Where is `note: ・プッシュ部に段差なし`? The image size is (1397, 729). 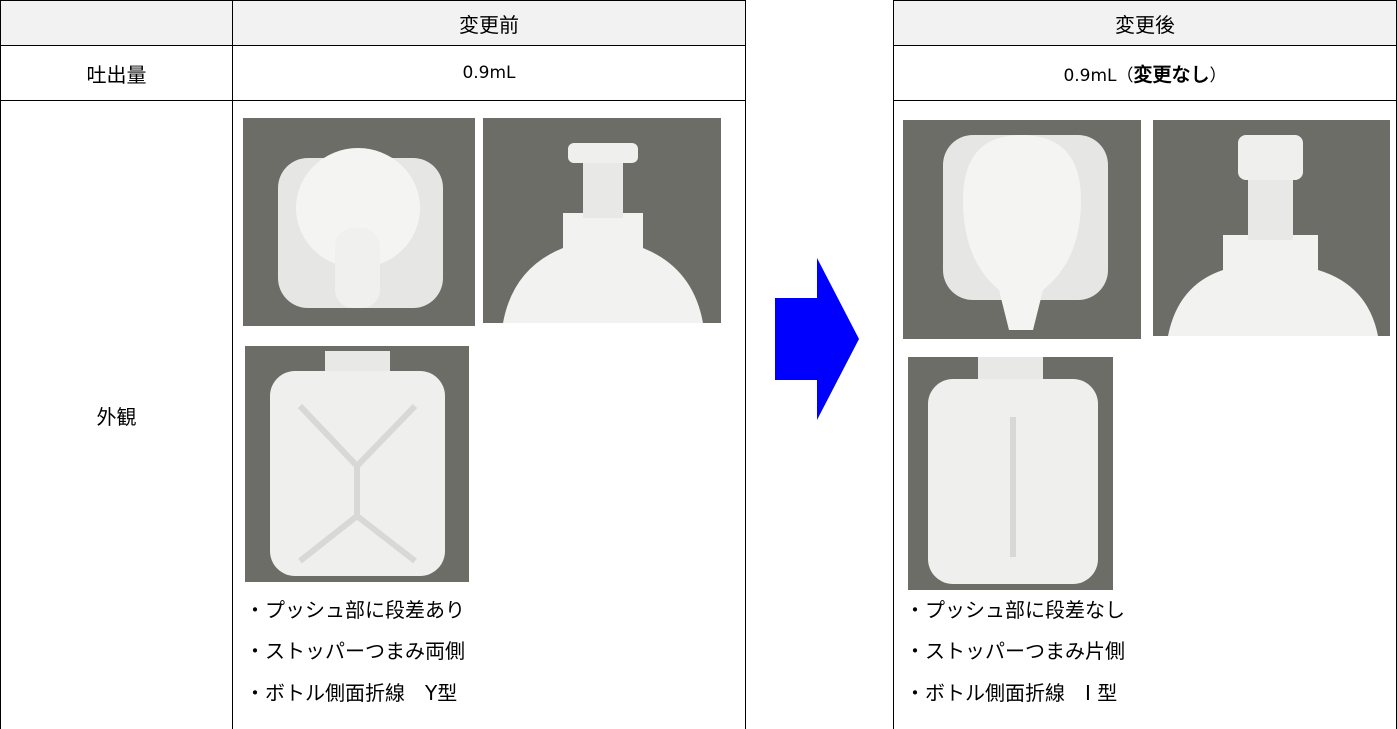 note: ・プッシュ部に段差なし is located at coordinates (1015, 610).